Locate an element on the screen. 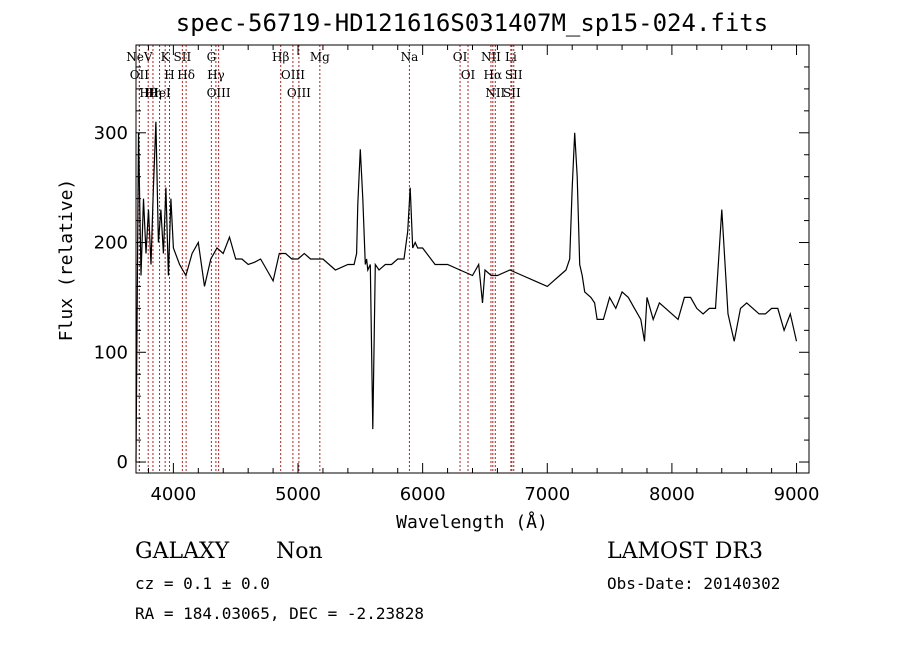 Image resolution: width=900 pixels, height=649 pixels. y-tick-label: 200 is located at coordinates (111, 243).